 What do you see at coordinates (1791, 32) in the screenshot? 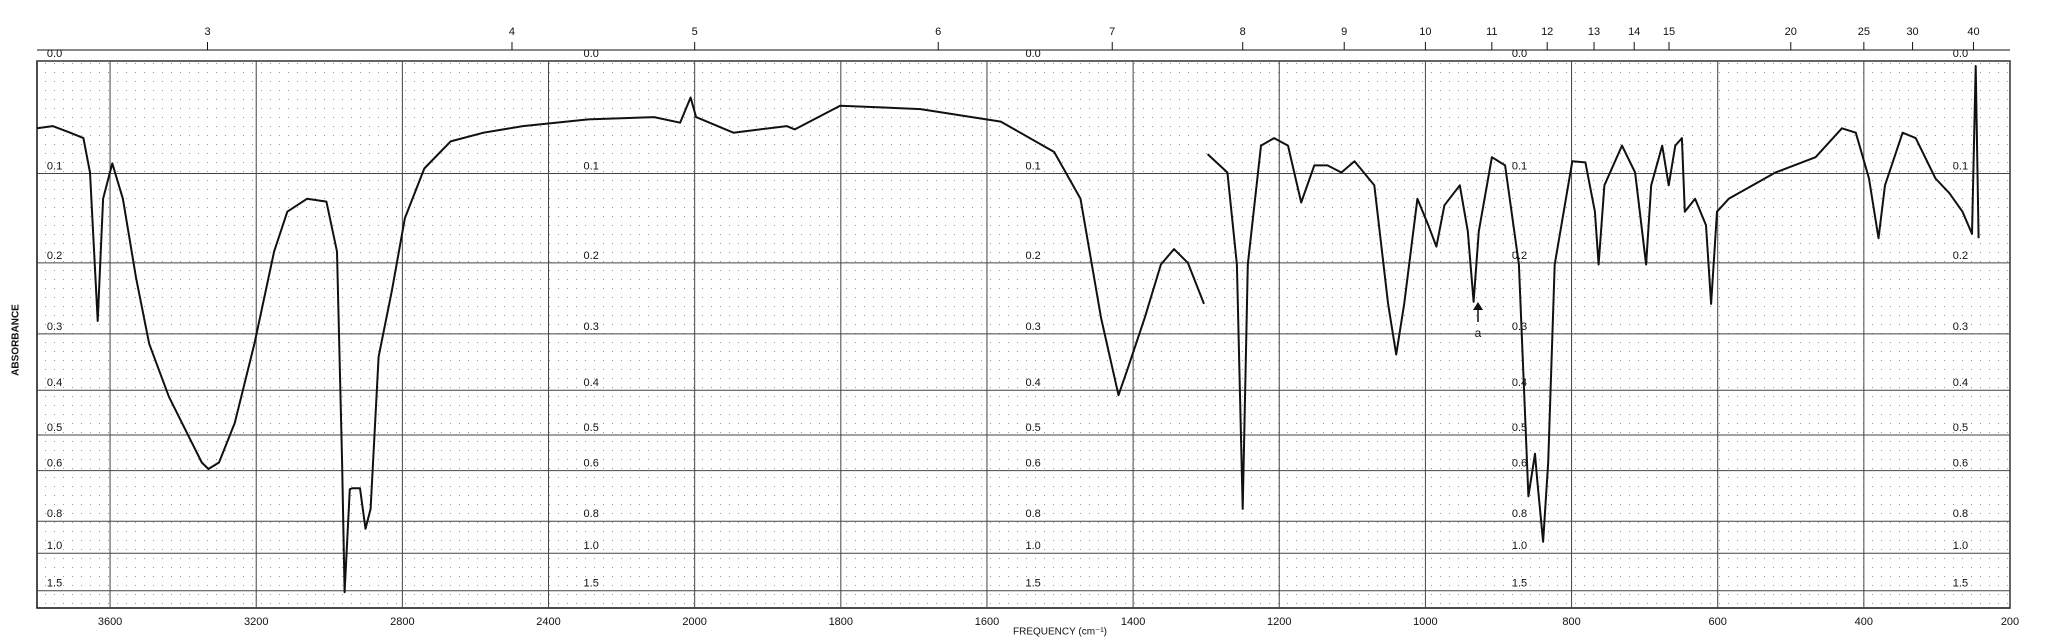
I see `x2-tick-label: 20` at bounding box center [1791, 32].